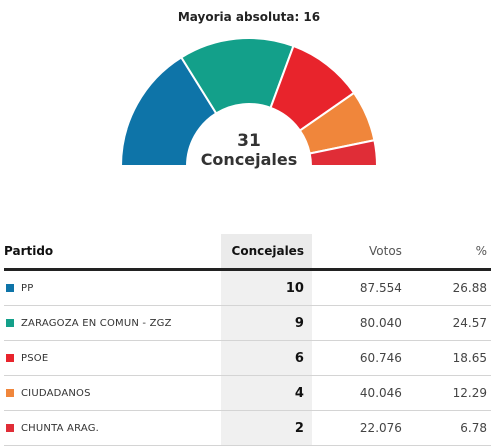  I want to click on votes-cell: 87.554, so click(358, 287).